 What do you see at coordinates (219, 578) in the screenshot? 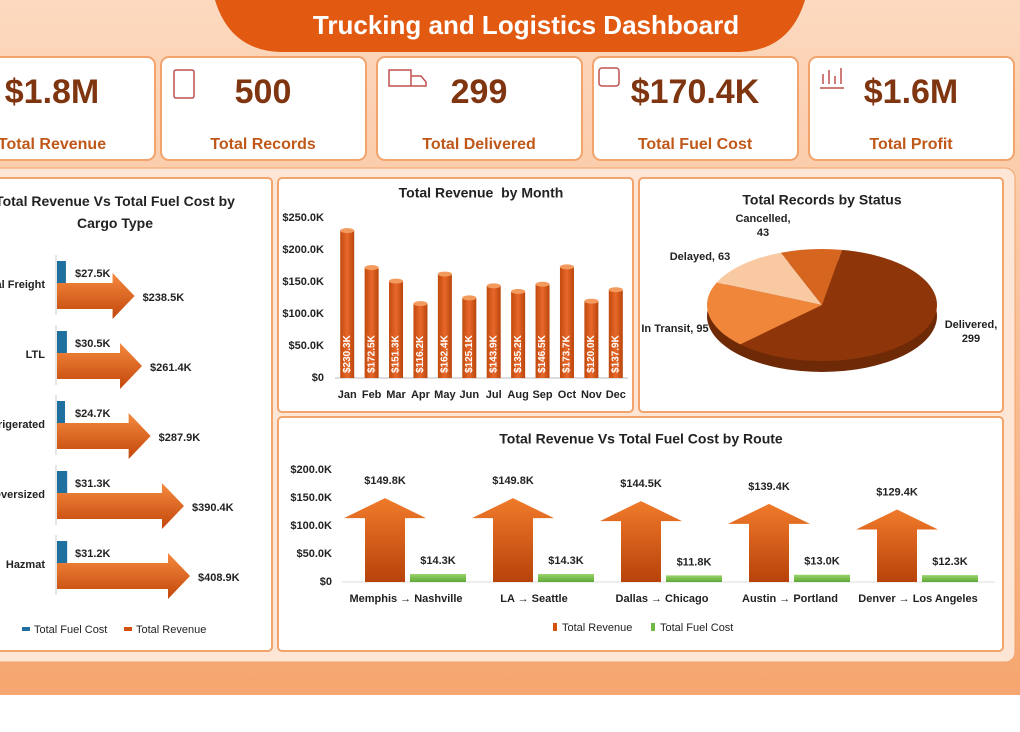
I see `value-label: $408.9K` at bounding box center [219, 578].